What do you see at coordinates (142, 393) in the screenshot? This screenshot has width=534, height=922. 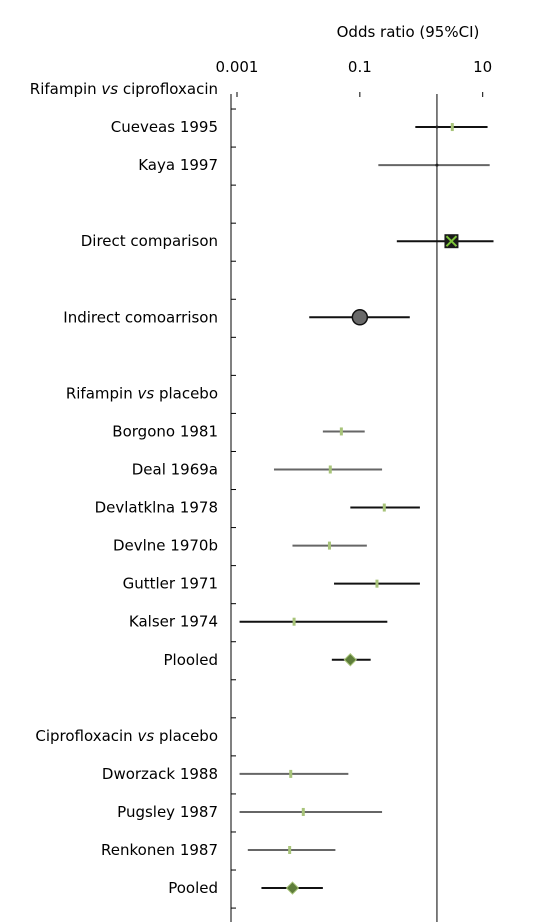 I see `row-label: Rifampin vs placebo` at bounding box center [142, 393].